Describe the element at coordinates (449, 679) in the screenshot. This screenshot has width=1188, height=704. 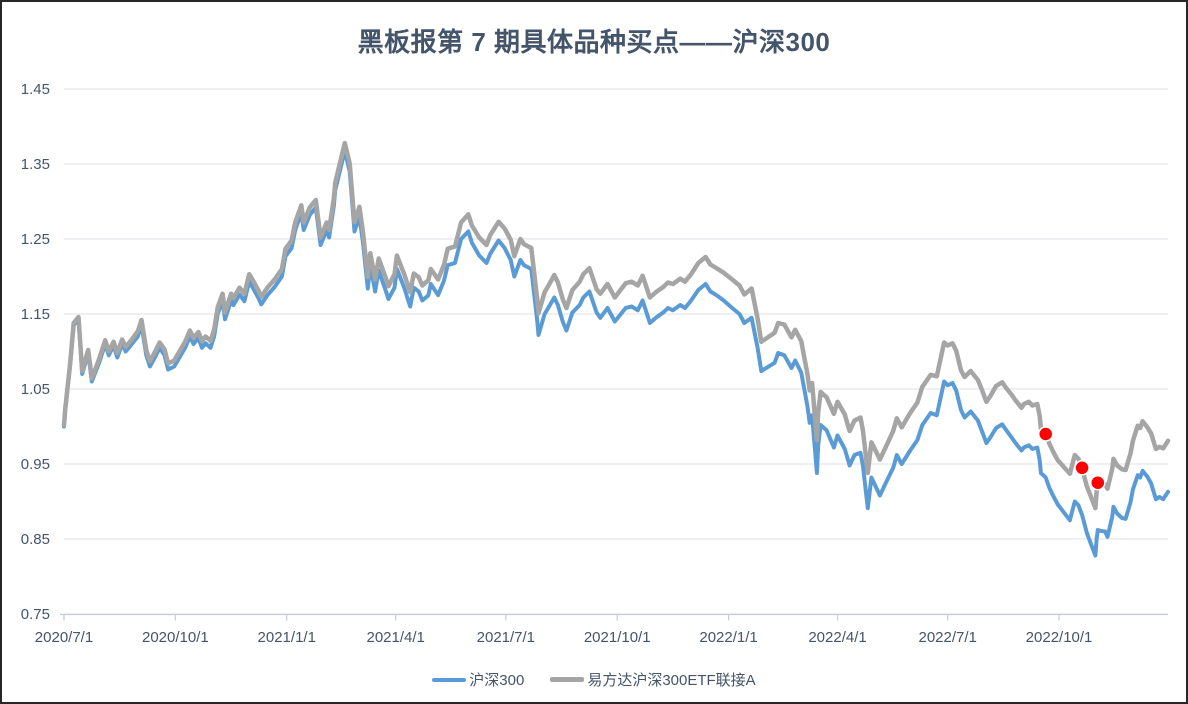
I see `legend-swatch-hs300` at that location.